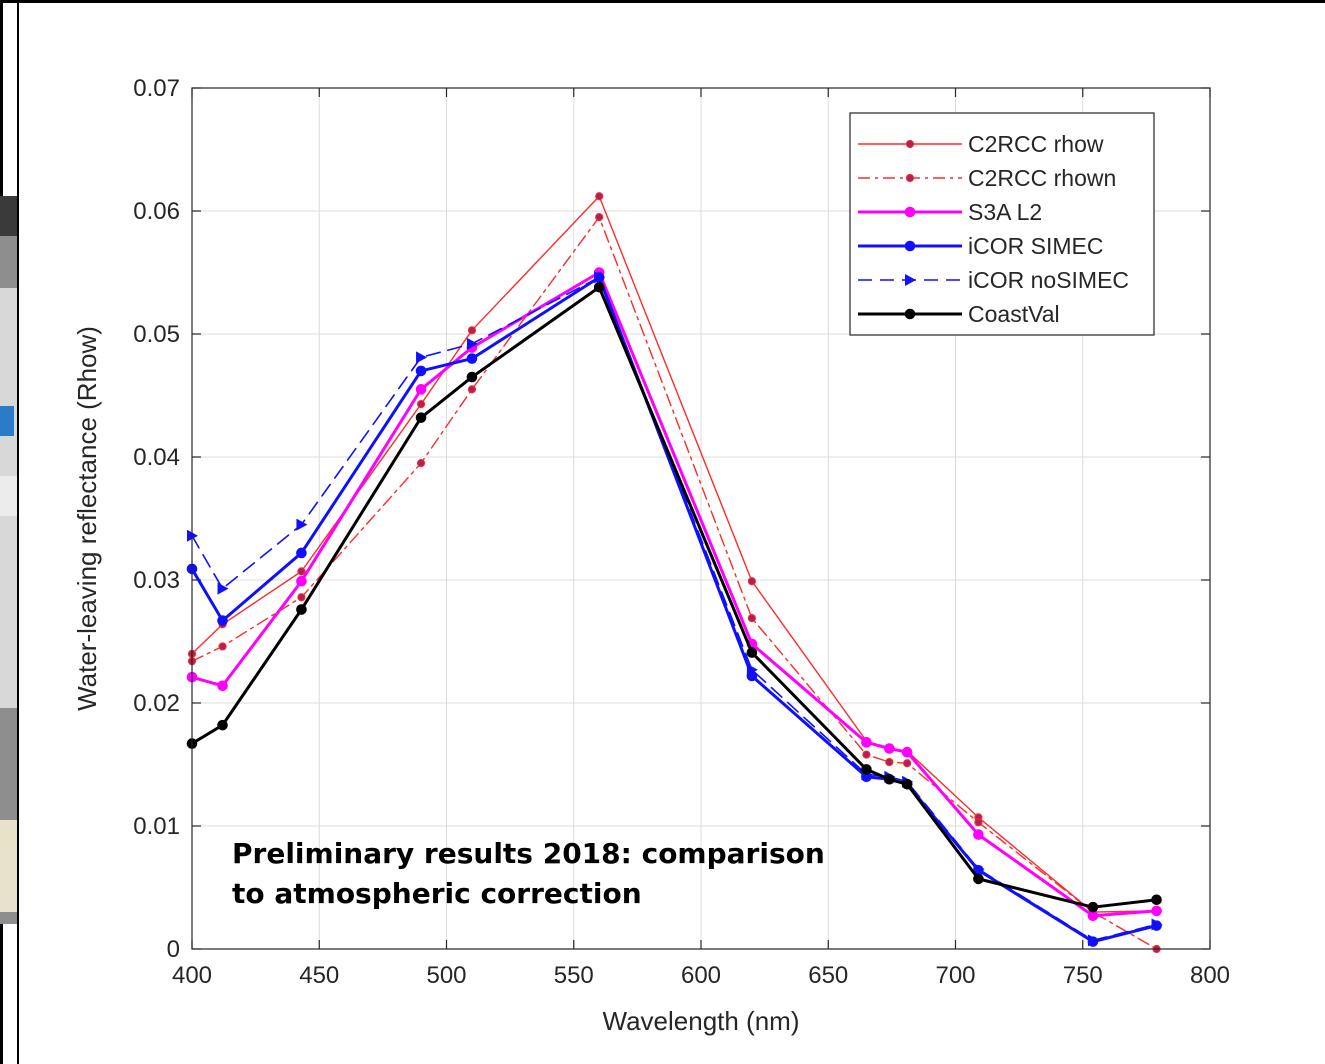 This screenshot has width=1325, height=1064. Describe the element at coordinates (319, 975) in the screenshot. I see `x-tick-label: 450` at that location.